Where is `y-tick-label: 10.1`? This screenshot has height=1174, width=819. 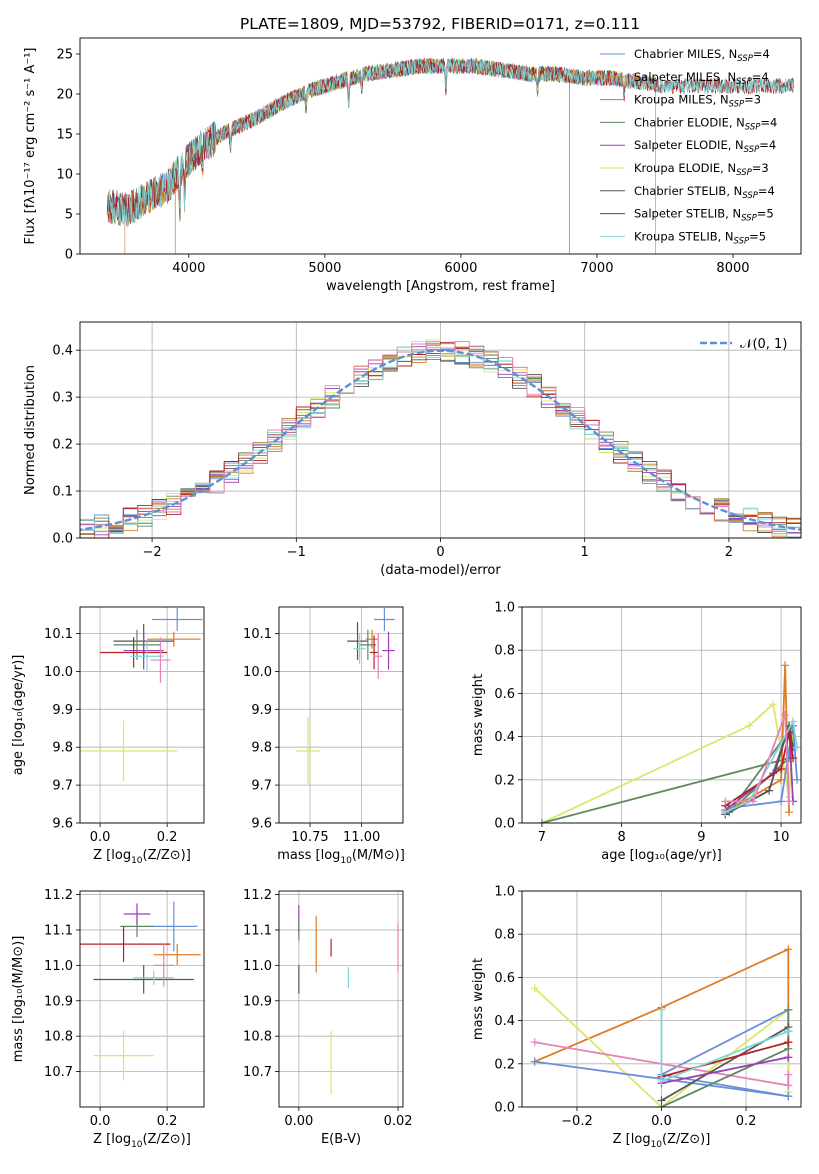 y-tick-label: 10.1 is located at coordinates (257, 634).